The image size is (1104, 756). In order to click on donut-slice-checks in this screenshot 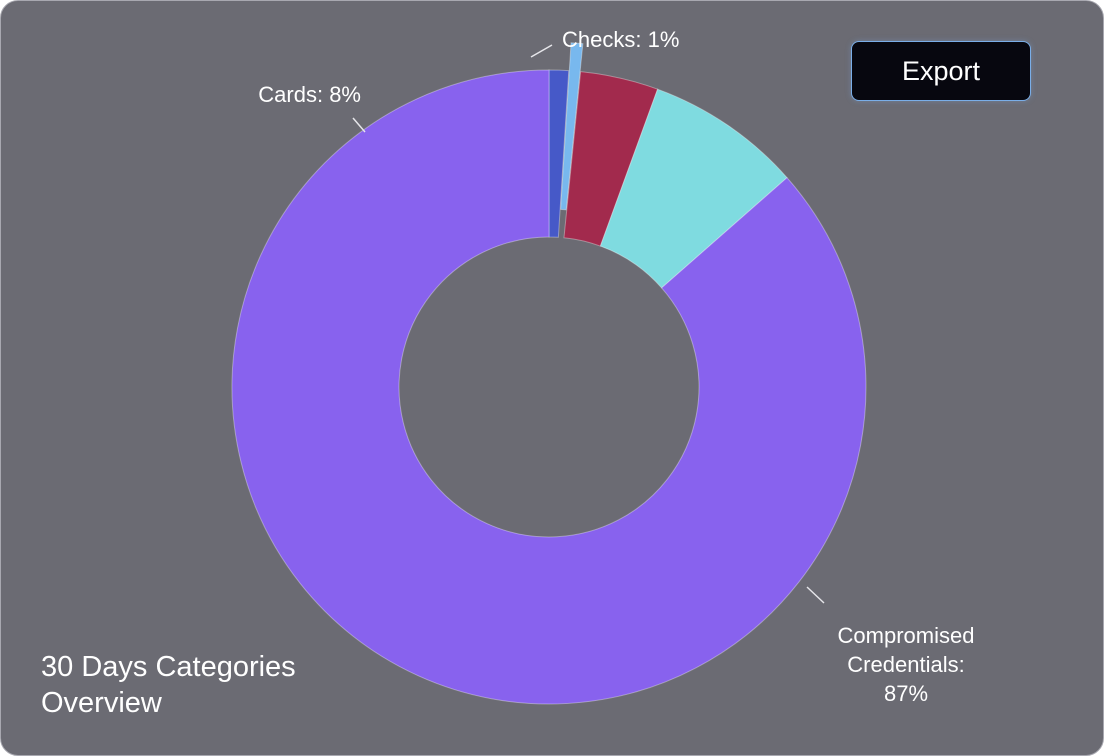, I will do `click(572, 126)`.